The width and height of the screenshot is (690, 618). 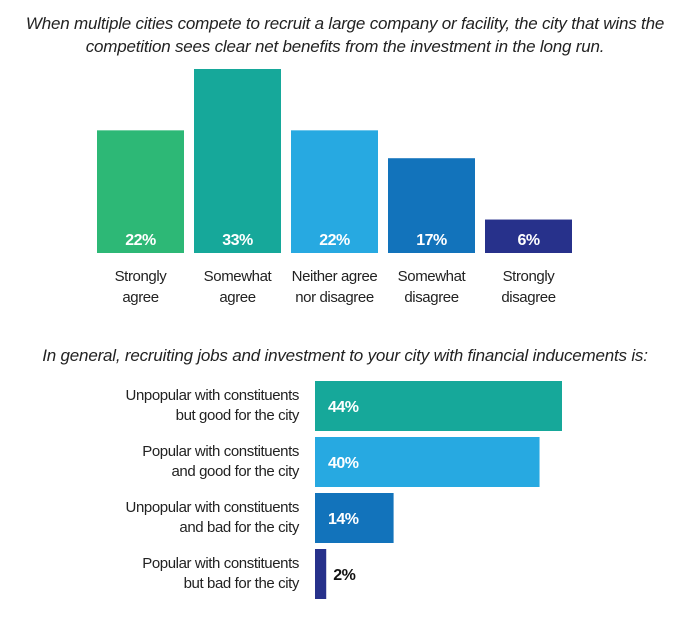 What do you see at coordinates (238, 415) in the screenshot?
I see `hbar-category-label-1: but good for the city` at bounding box center [238, 415].